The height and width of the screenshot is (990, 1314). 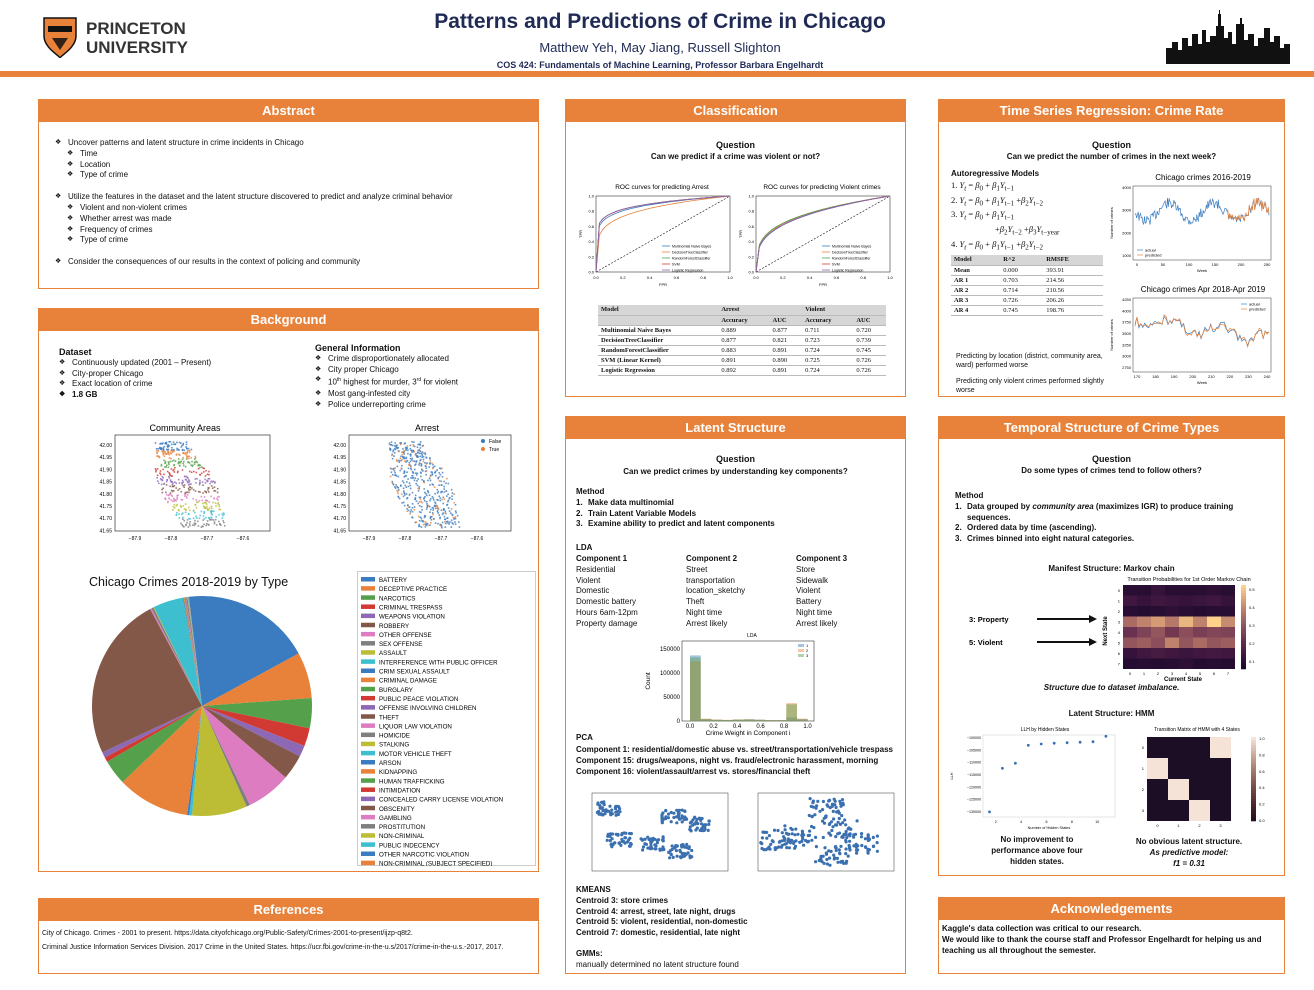 I want to click on roc-x-tick: 0.6, so click(x=837, y=277).